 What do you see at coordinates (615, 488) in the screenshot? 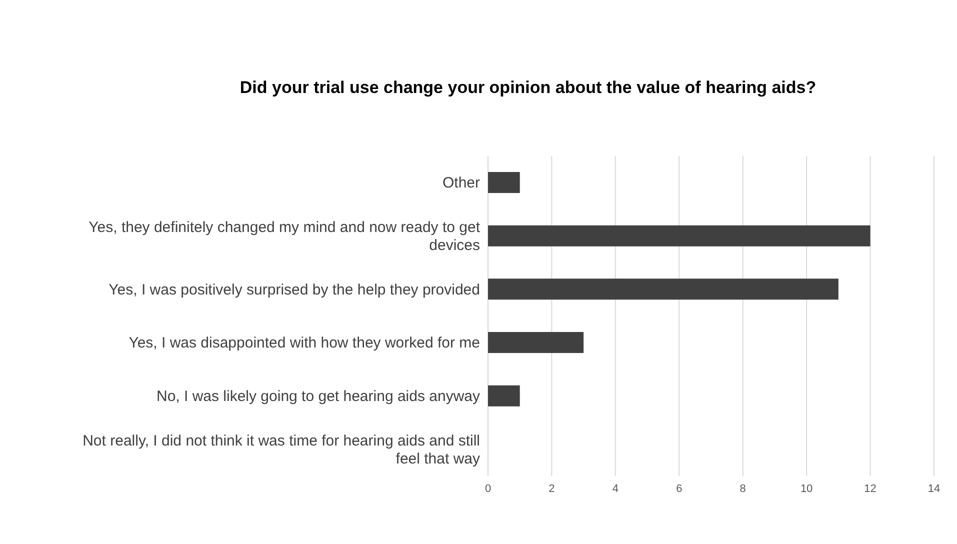
I see `x-tick-label: 4` at bounding box center [615, 488].